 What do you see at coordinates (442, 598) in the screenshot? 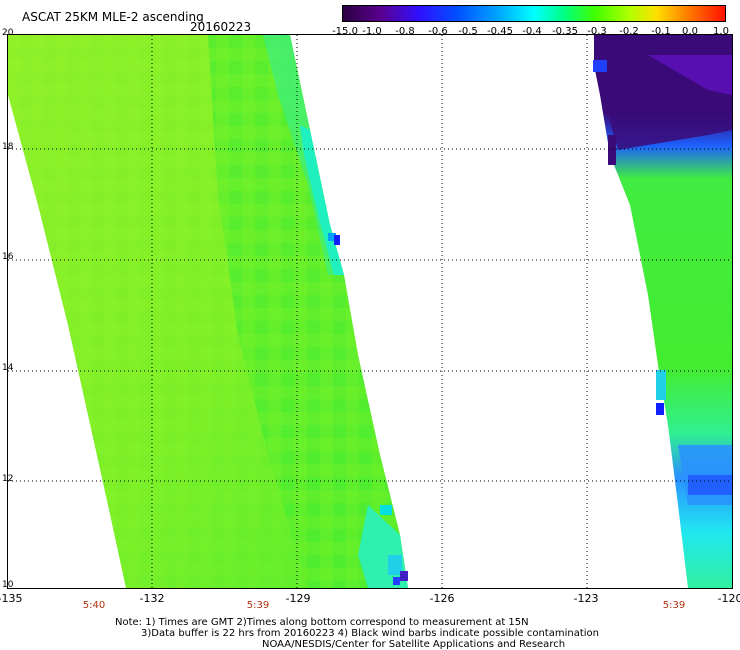
I see `lon-label: -126` at bounding box center [442, 598].